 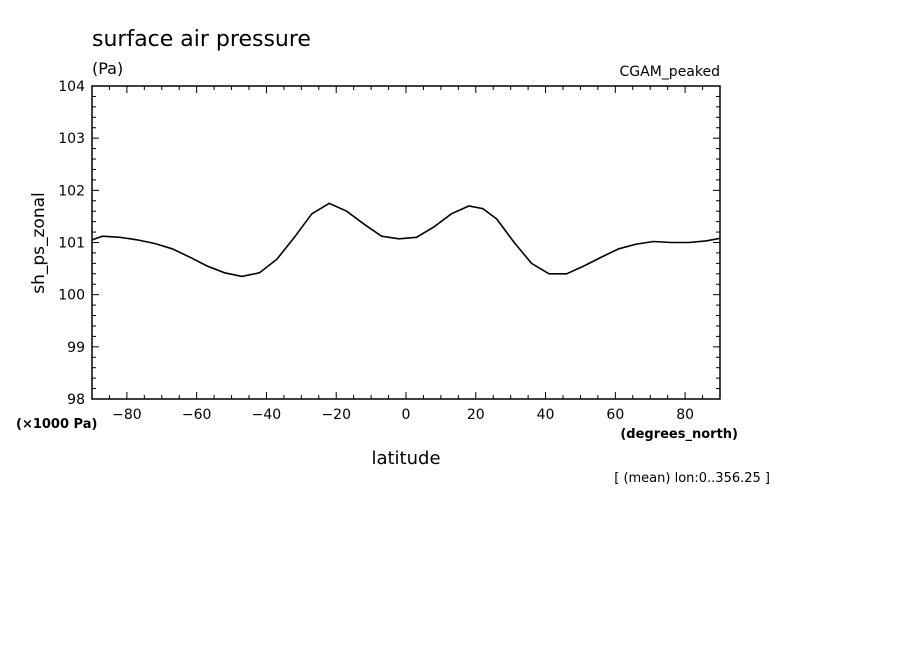 What do you see at coordinates (685, 415) in the screenshot?
I see `x-tick-label: 80` at bounding box center [685, 415].